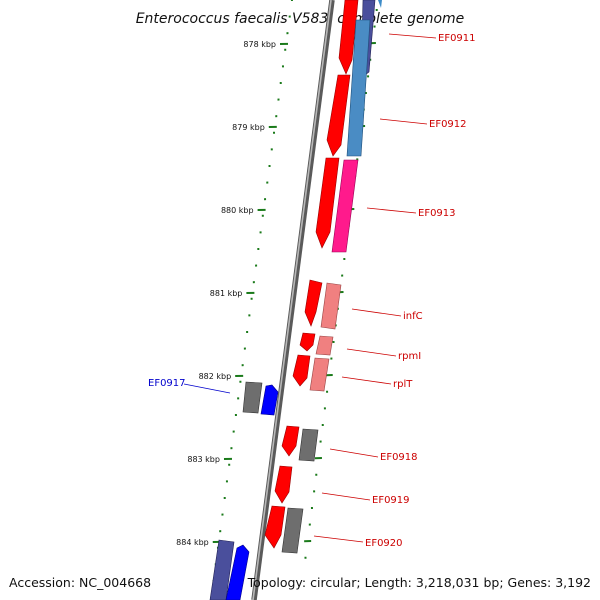 This screenshot has height=600, width=600. What do you see at coordinates (80, 582) in the screenshot?
I see `accession-text: Accession: NC_004668` at bounding box center [80, 582].